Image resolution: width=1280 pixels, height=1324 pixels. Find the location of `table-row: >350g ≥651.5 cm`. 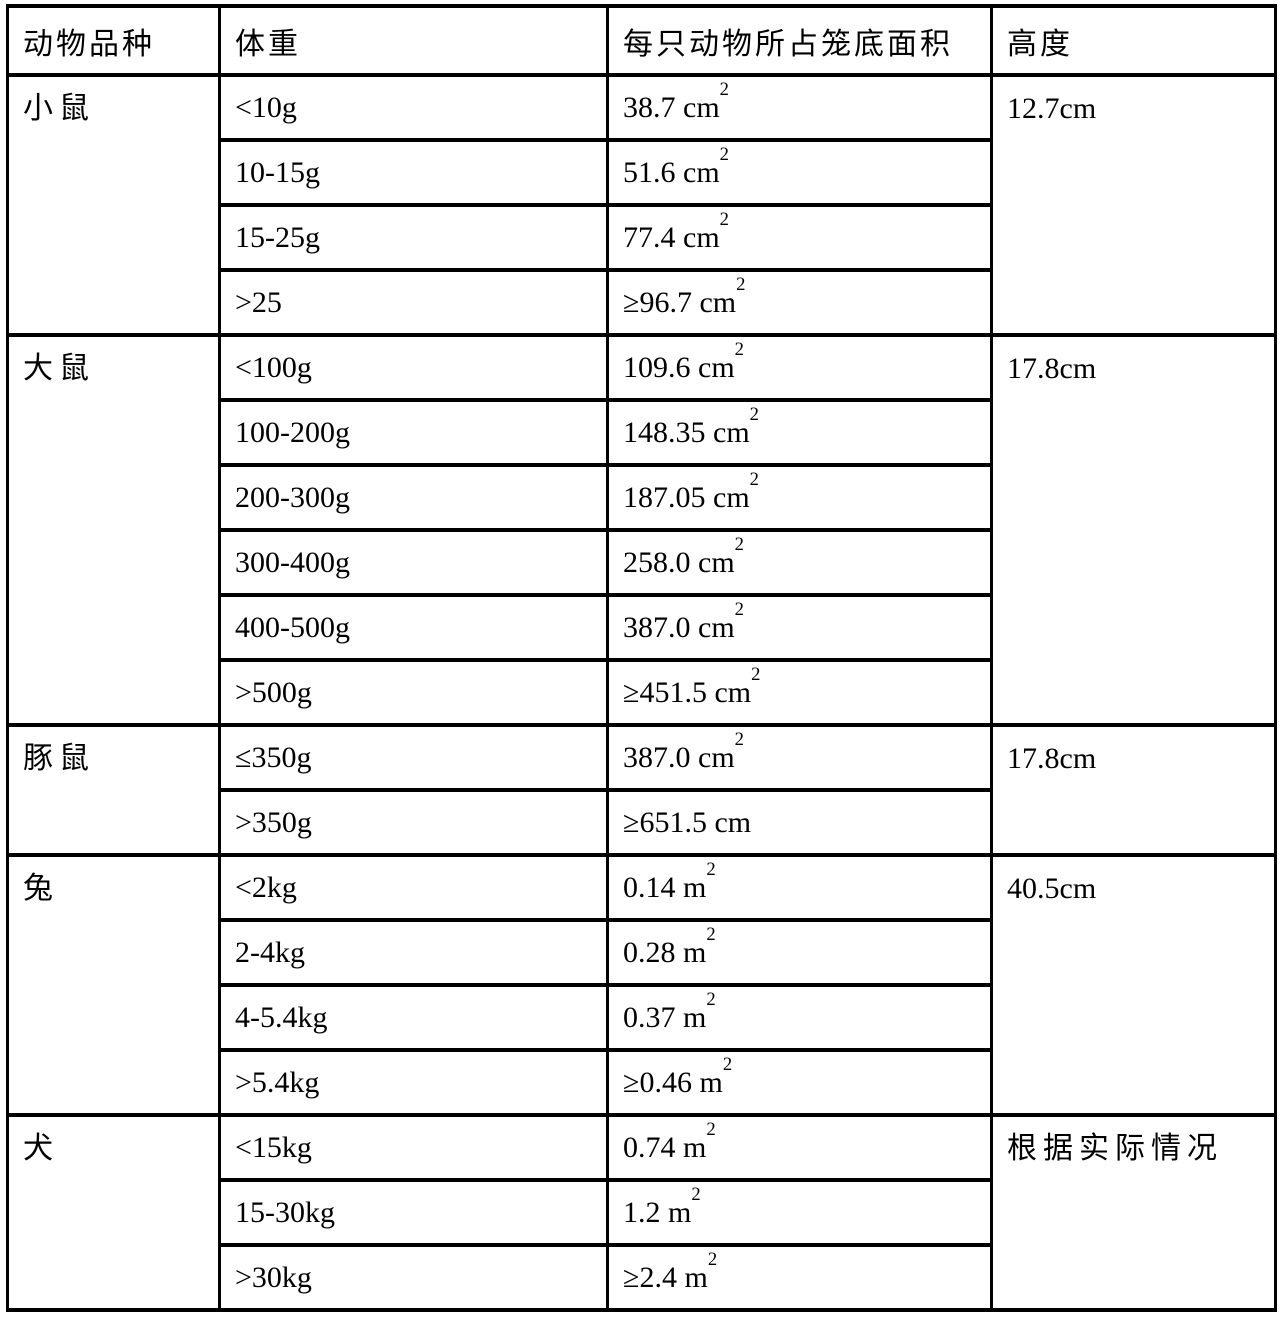

table-row: >350g ≥651.5 cm is located at coordinates (642, 822).